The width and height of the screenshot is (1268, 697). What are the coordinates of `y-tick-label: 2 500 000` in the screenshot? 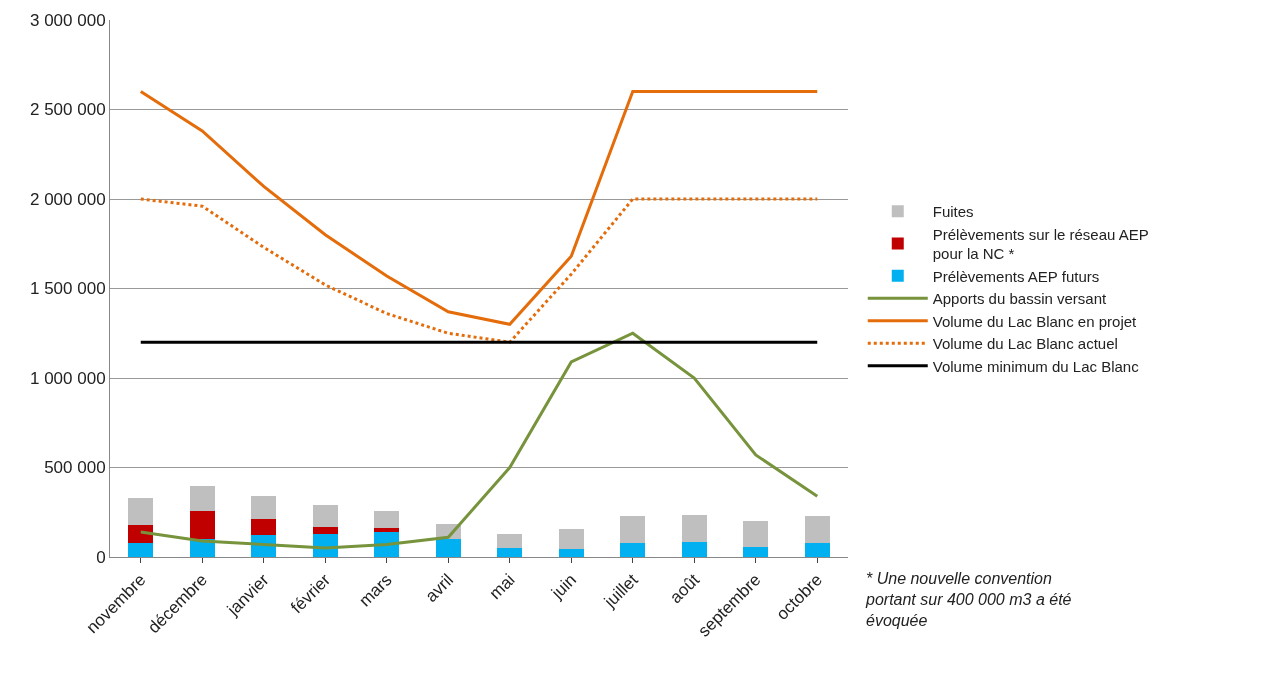 It's located at (67, 110).